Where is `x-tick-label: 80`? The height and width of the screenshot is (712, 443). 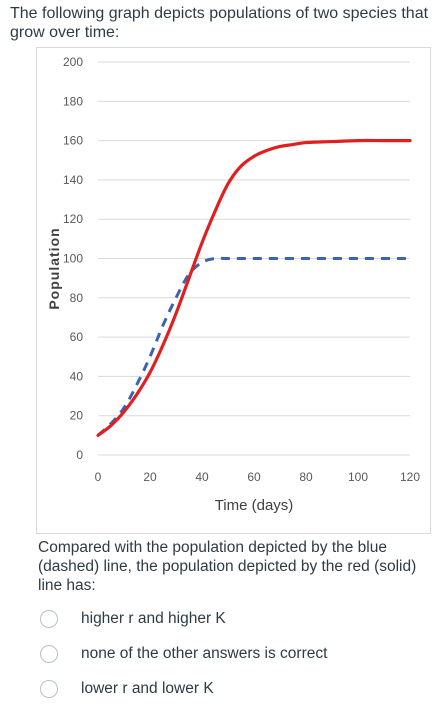
x-tick-label: 80 is located at coordinates (306, 477).